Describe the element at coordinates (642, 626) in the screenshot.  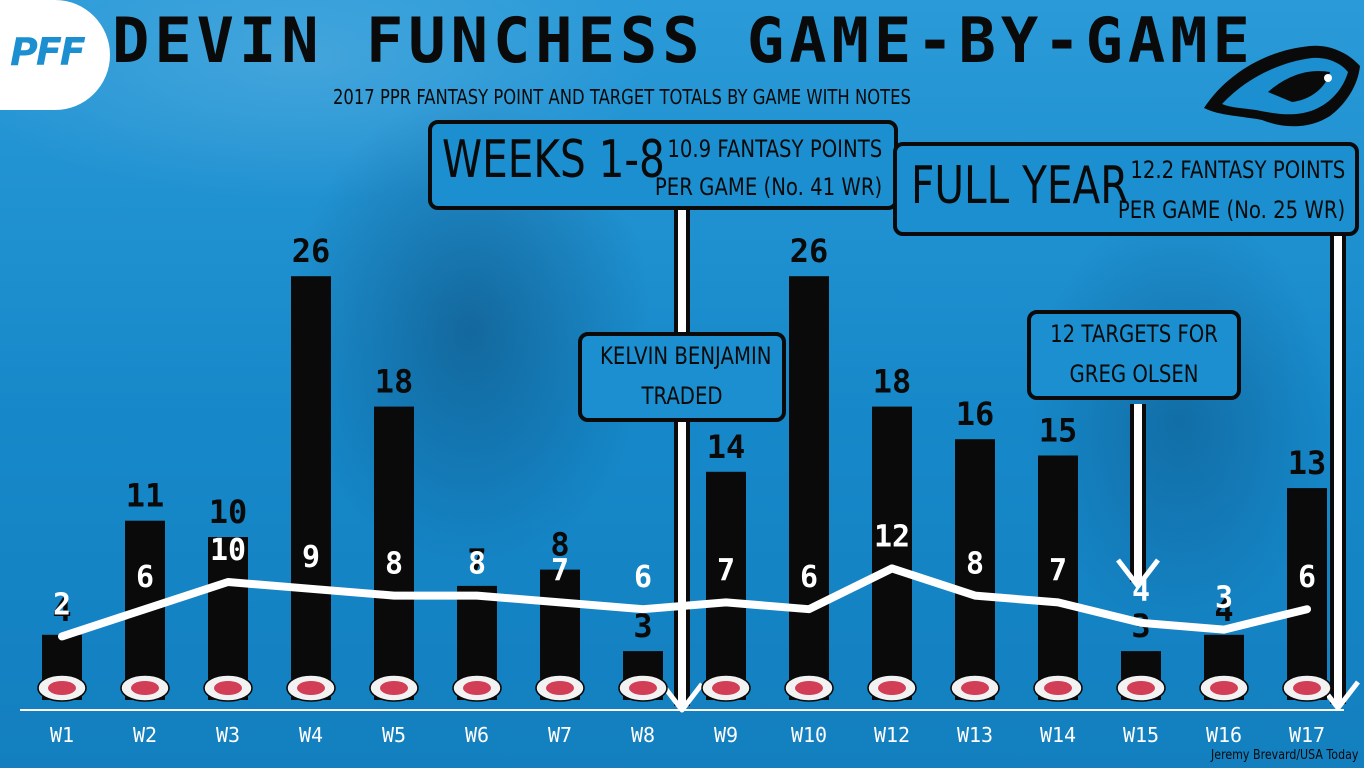
I see `bar-value-label: 3` at that location.